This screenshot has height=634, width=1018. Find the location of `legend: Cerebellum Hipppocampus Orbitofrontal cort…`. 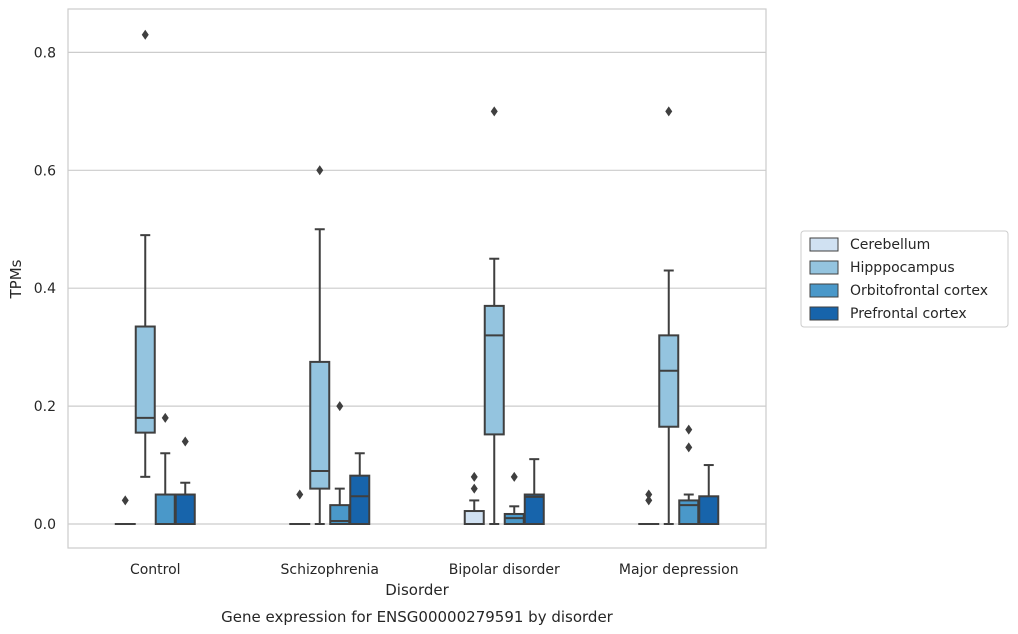

legend: Cerebellum Hipppocampus Orbitofrontal cort… is located at coordinates (904, 279).